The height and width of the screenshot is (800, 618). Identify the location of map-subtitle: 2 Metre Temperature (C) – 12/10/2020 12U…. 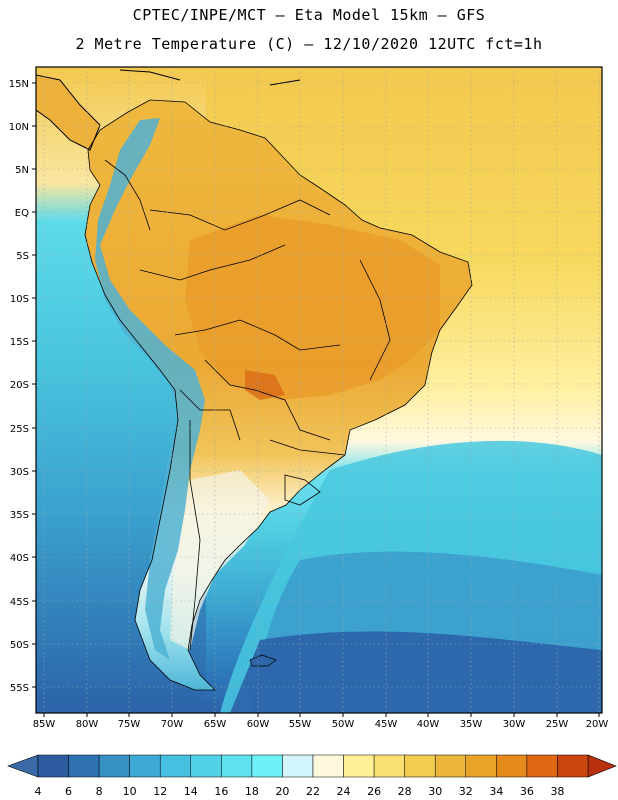
(309, 44).